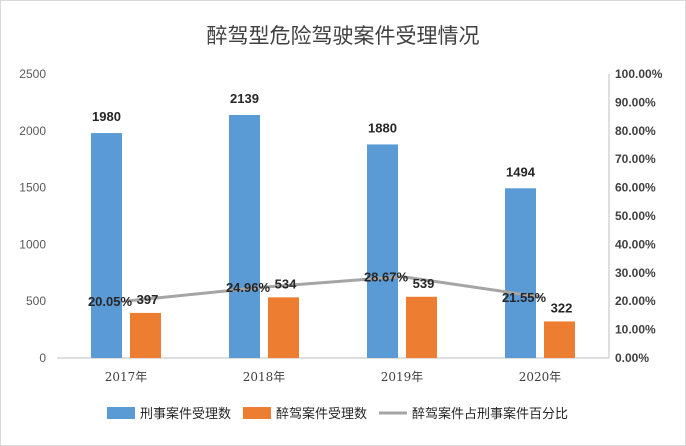 This screenshot has width=686, height=446. I want to click on right-tick-label: 100.00%, so click(639, 74).